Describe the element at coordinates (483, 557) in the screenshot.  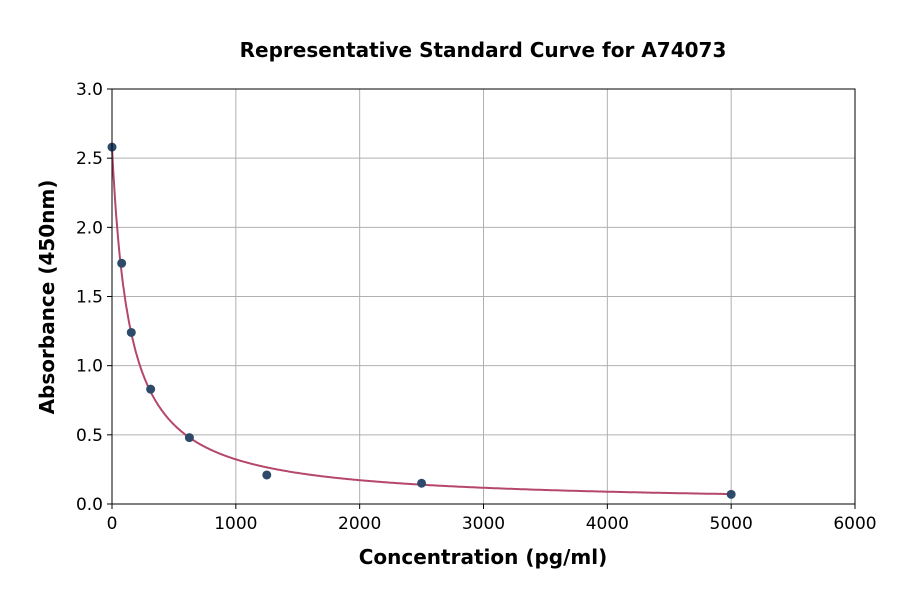
I see `x-axis-label: Concentration (pg/ml)` at that location.